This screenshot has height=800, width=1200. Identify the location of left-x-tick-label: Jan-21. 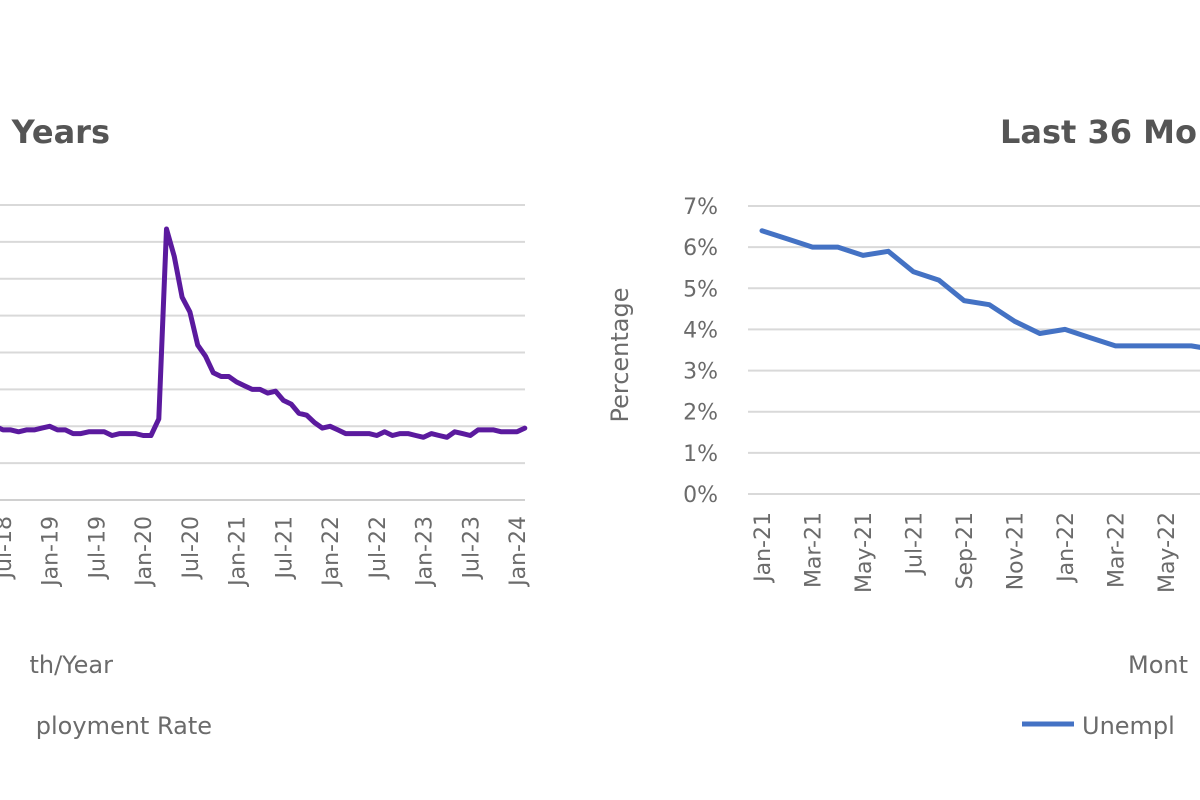
(238, 552).